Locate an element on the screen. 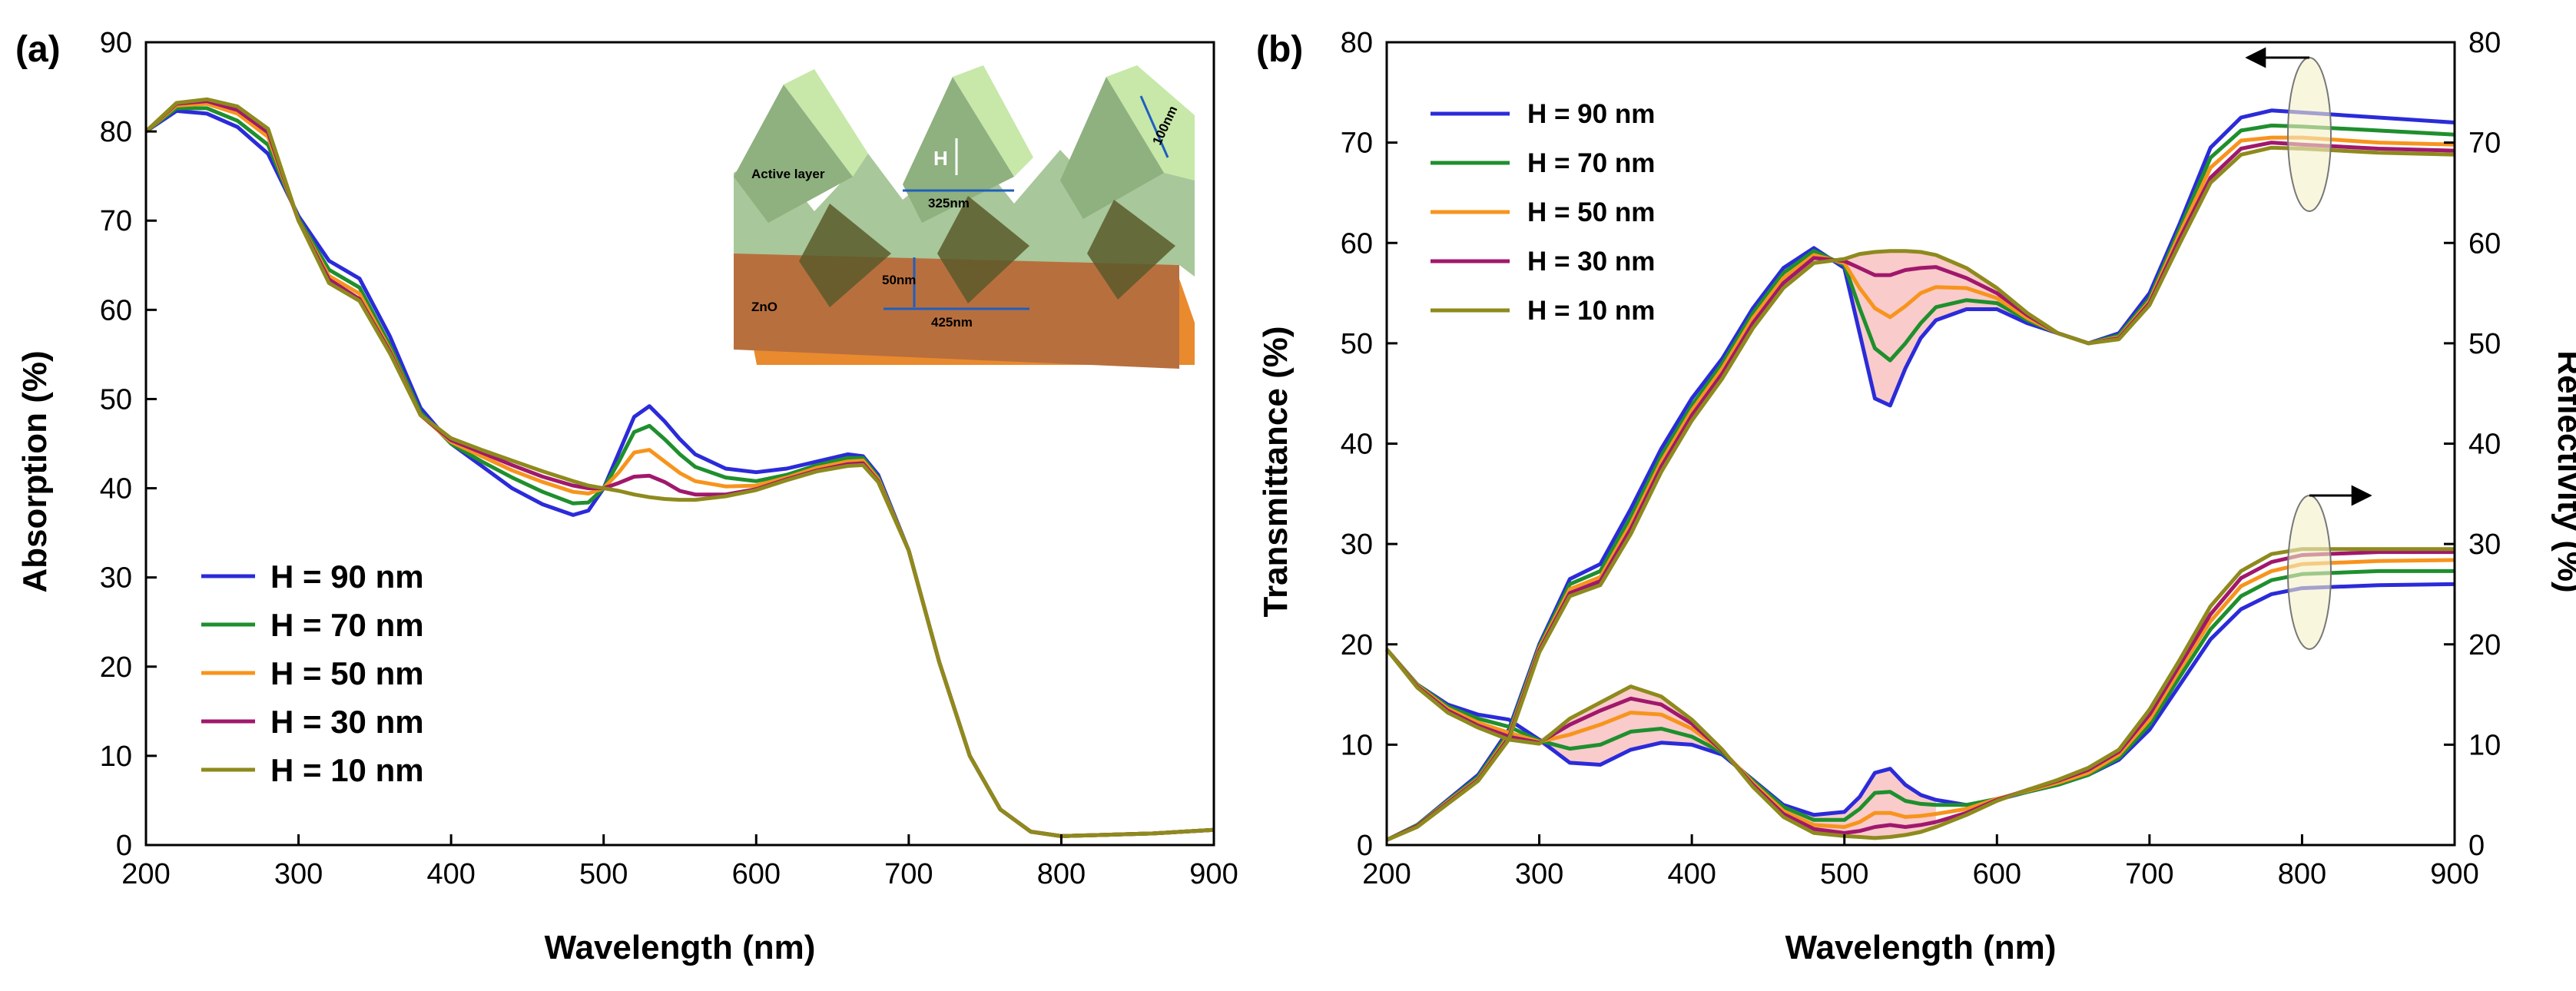 The width and height of the screenshot is (2576, 991). panel-a-x-tick-label: 200 is located at coordinates (145, 874).